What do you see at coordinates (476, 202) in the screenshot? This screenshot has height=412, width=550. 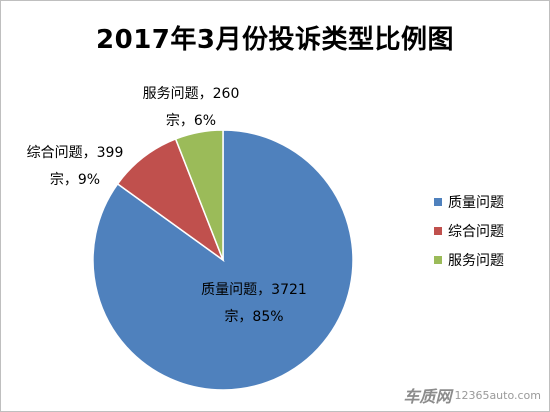 I see `legend-label-quality: 质量问题` at bounding box center [476, 202].